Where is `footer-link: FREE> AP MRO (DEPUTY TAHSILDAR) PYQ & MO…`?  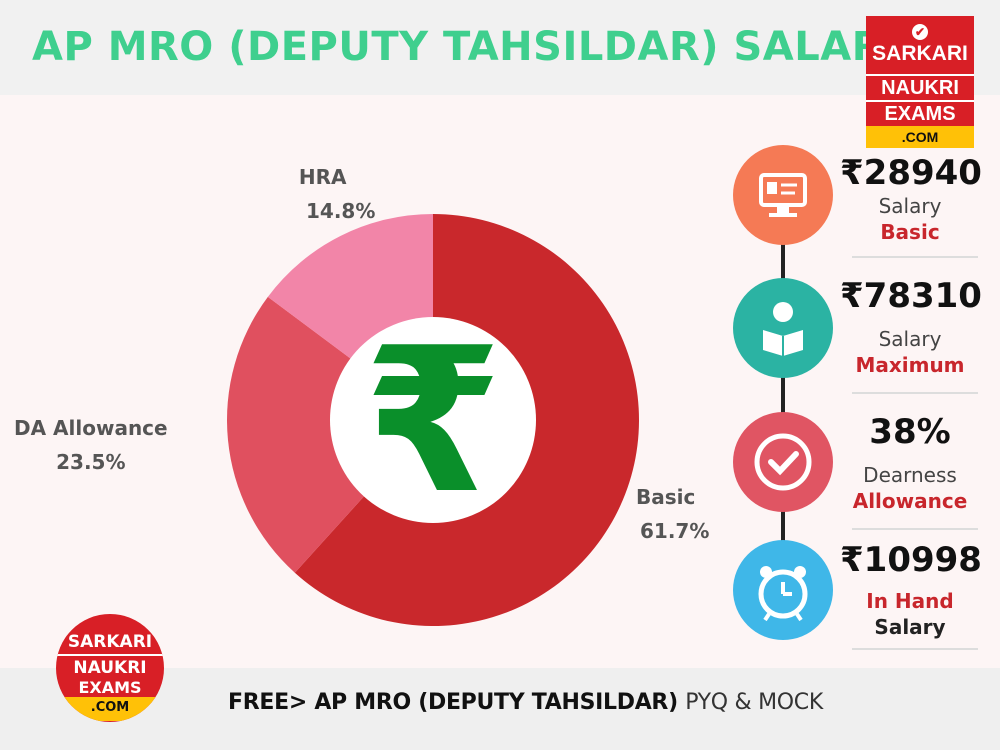 footer-link: FREE> AP MRO (DEPUTY TAHSILDAR) PYQ & MO… is located at coordinates (525, 702).